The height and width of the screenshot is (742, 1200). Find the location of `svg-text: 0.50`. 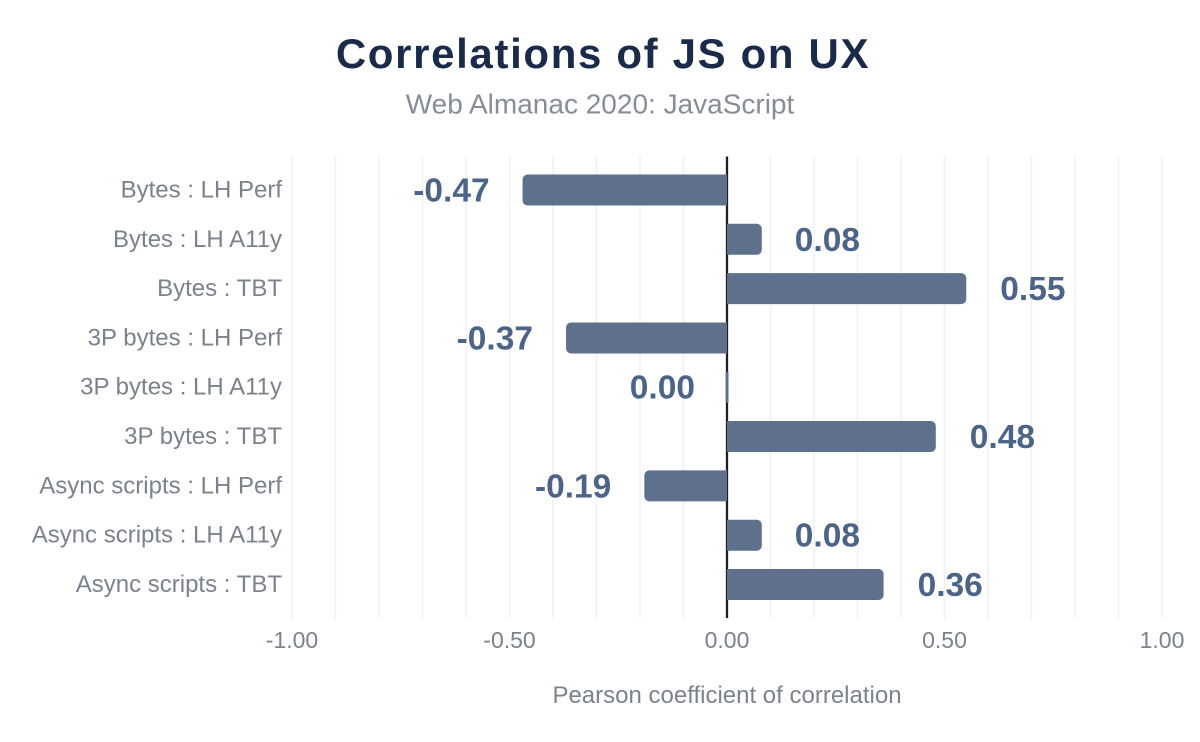

svg-text: 0.50 is located at coordinates (944, 640).